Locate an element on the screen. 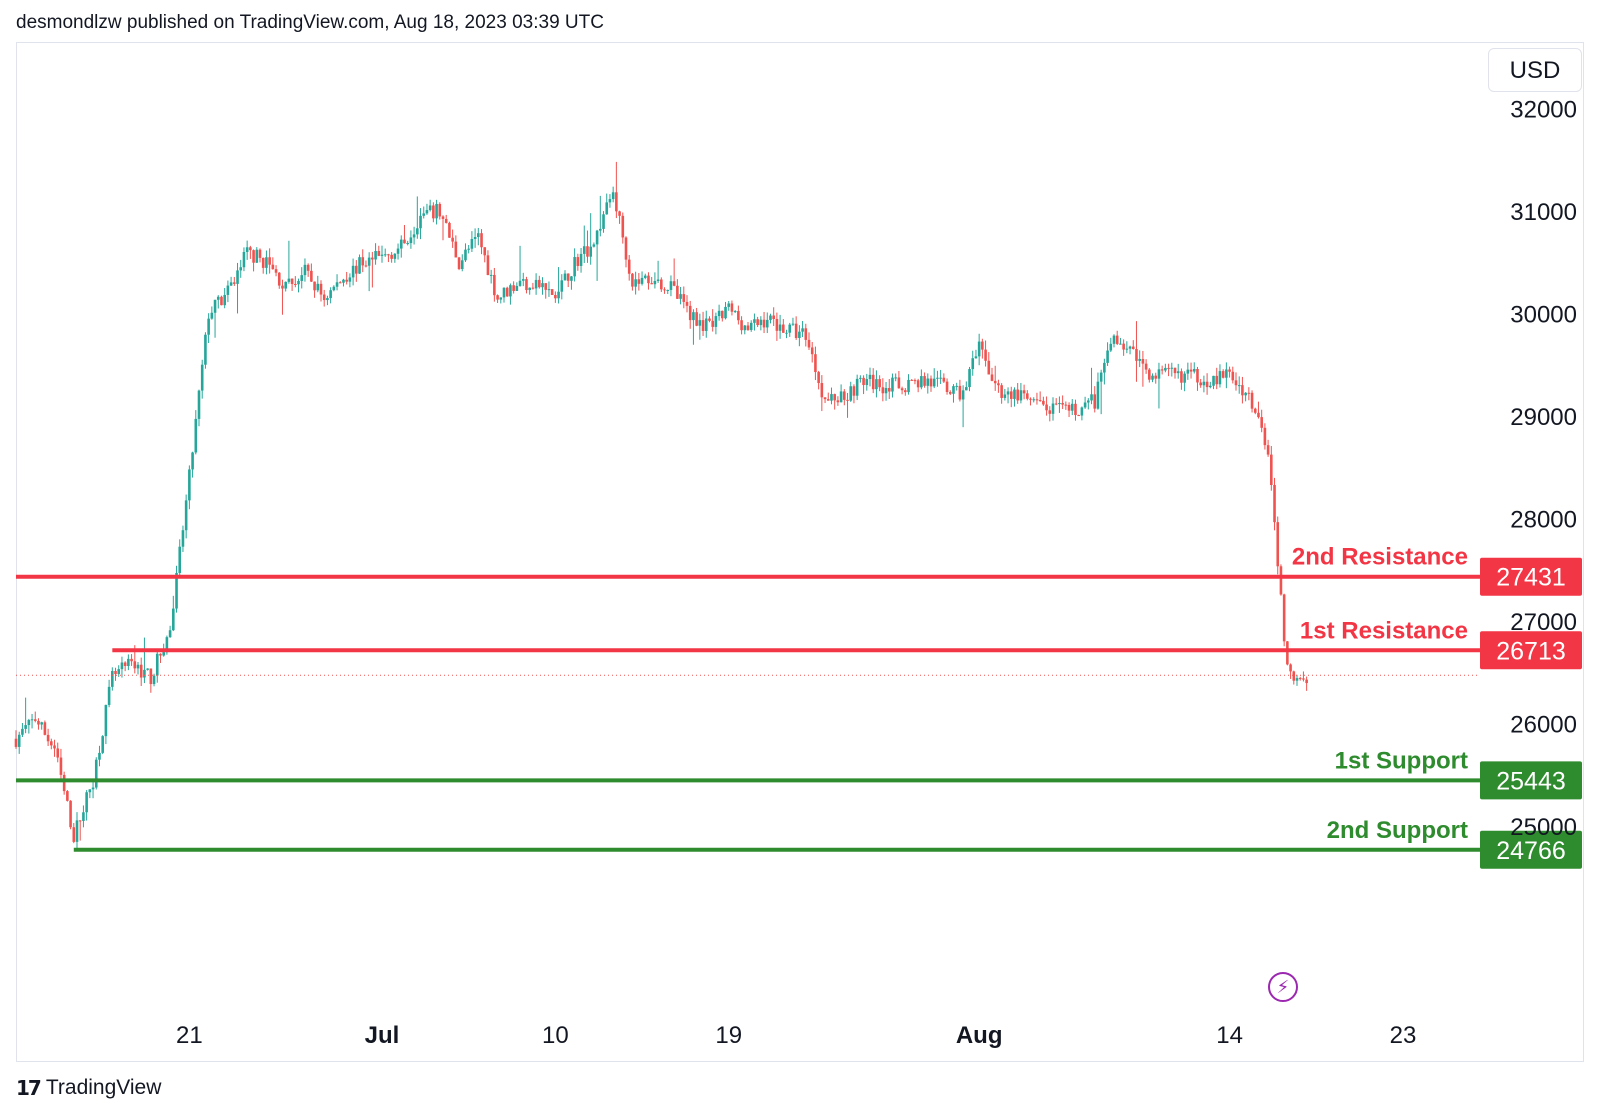 The height and width of the screenshot is (1113, 1600). resistance-level-1: 2nd Resistance 27431 is located at coordinates (799, 570).